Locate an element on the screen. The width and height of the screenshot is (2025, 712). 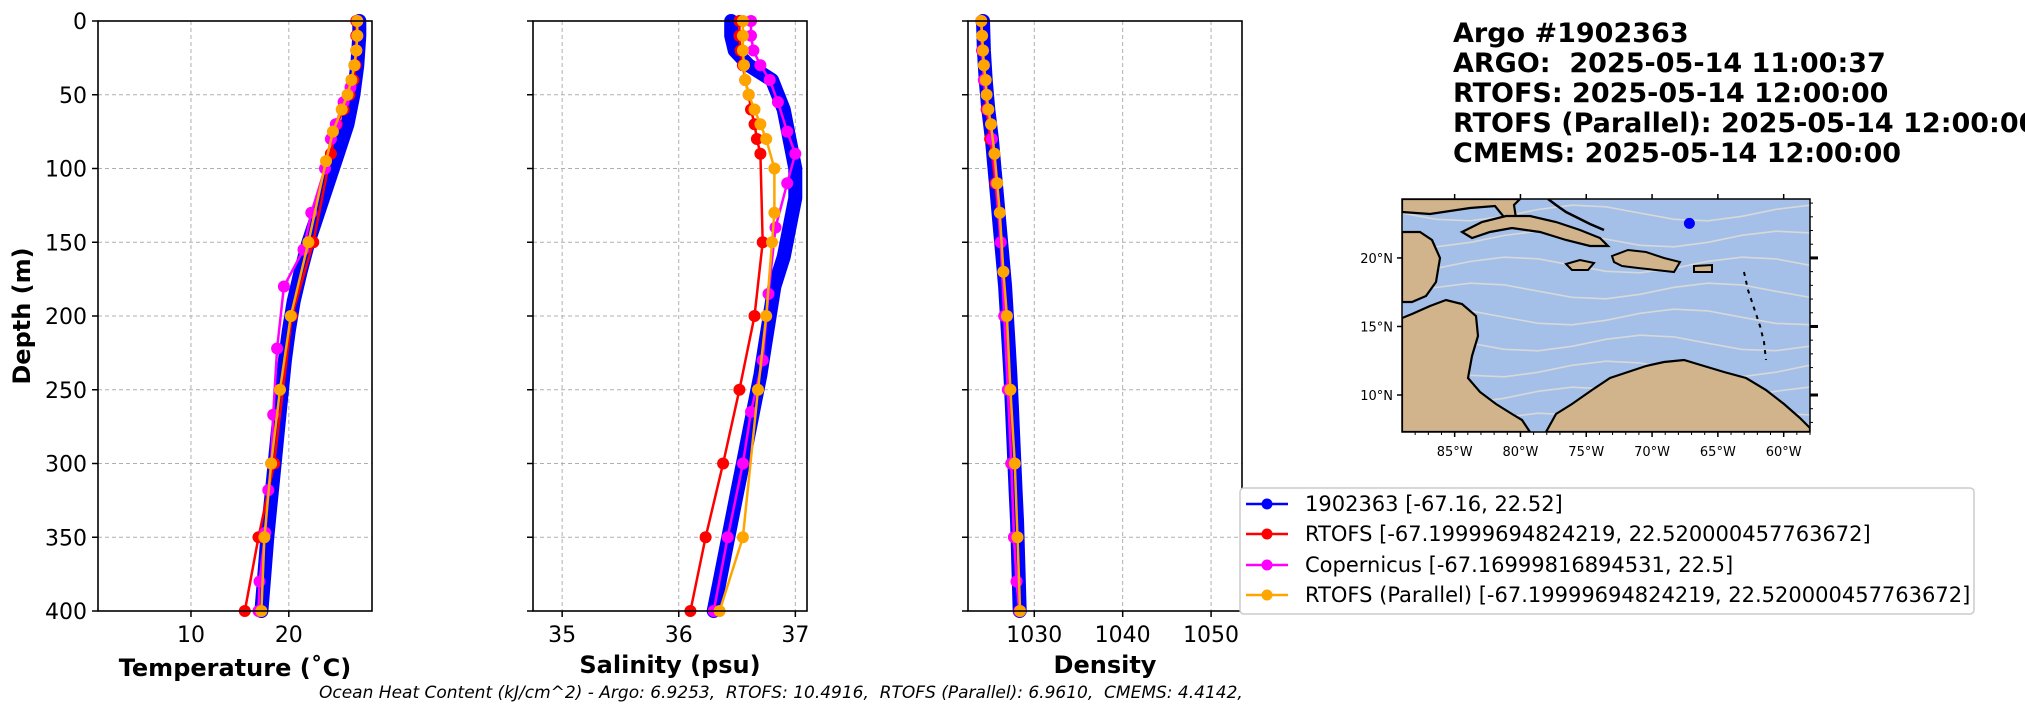
depth-ylabel: Depth (m) is located at coordinates (22, 315).